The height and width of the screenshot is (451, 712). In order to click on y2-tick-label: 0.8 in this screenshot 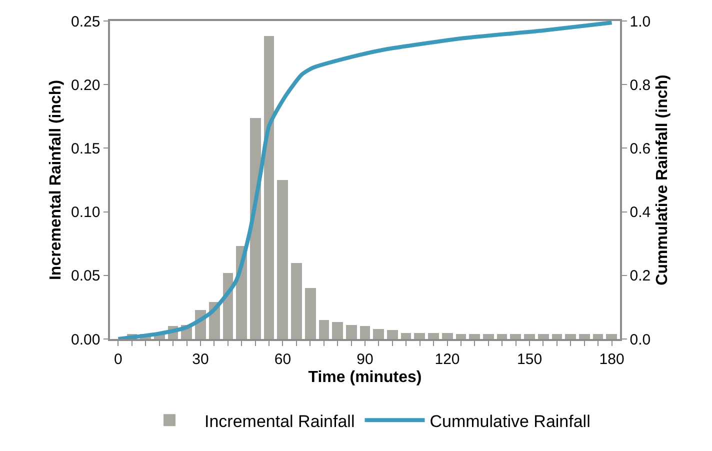, I will do `click(640, 85)`.